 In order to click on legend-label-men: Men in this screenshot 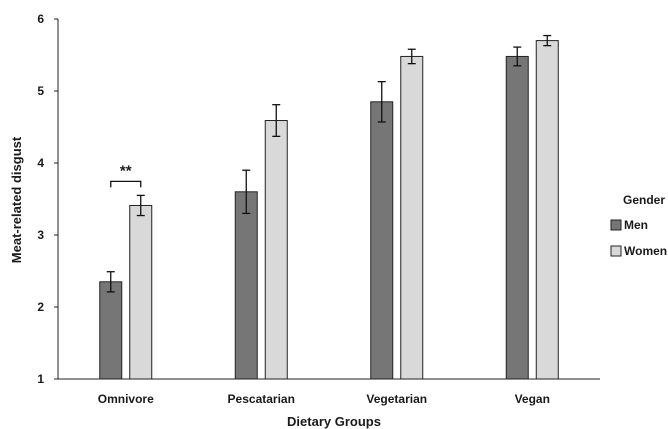, I will do `click(636, 225)`.